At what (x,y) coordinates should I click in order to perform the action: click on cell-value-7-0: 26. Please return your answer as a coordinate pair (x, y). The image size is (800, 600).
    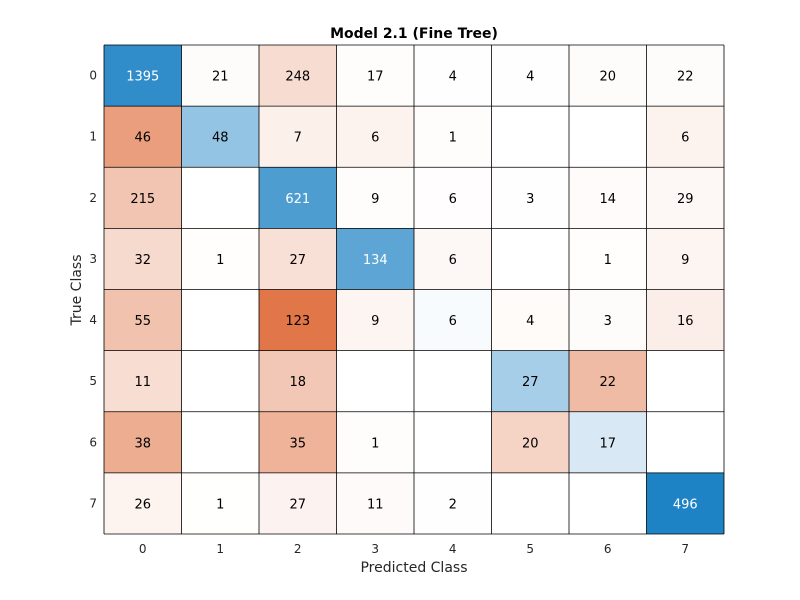
    Looking at the image, I should click on (142, 504).